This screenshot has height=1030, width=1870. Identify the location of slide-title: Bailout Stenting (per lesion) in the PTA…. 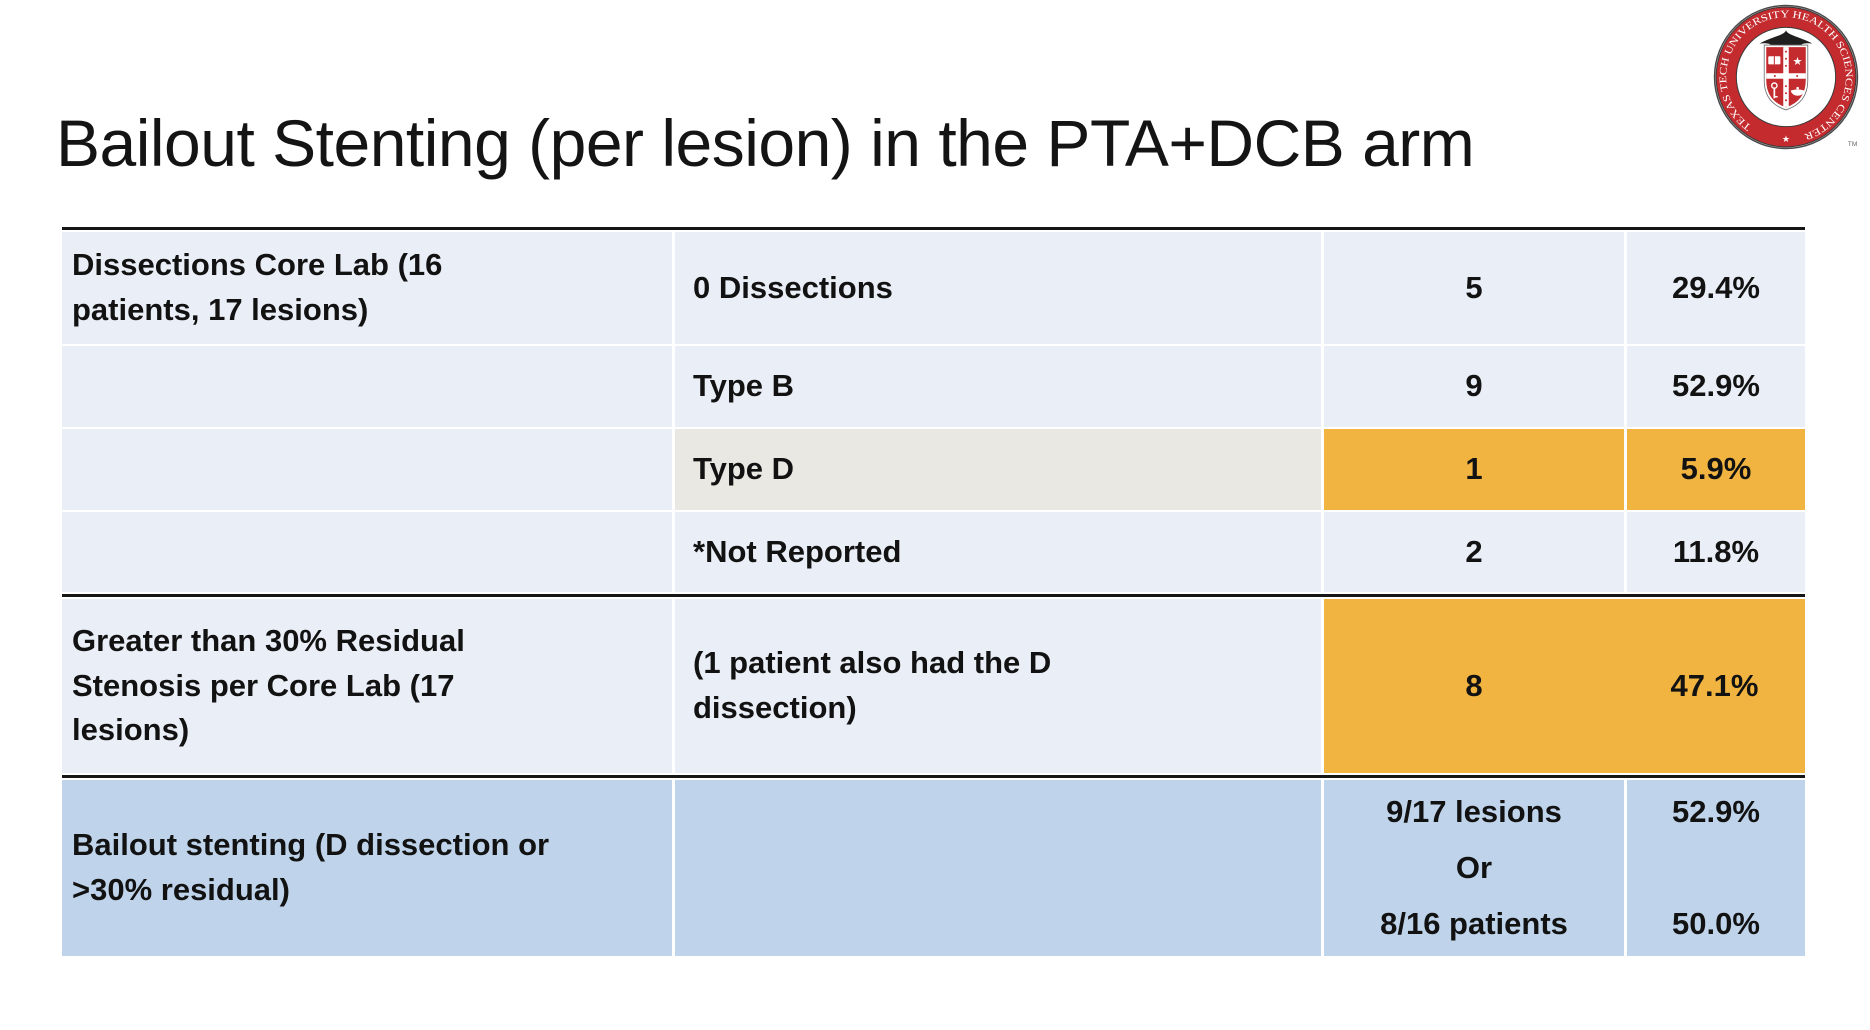
(765, 143).